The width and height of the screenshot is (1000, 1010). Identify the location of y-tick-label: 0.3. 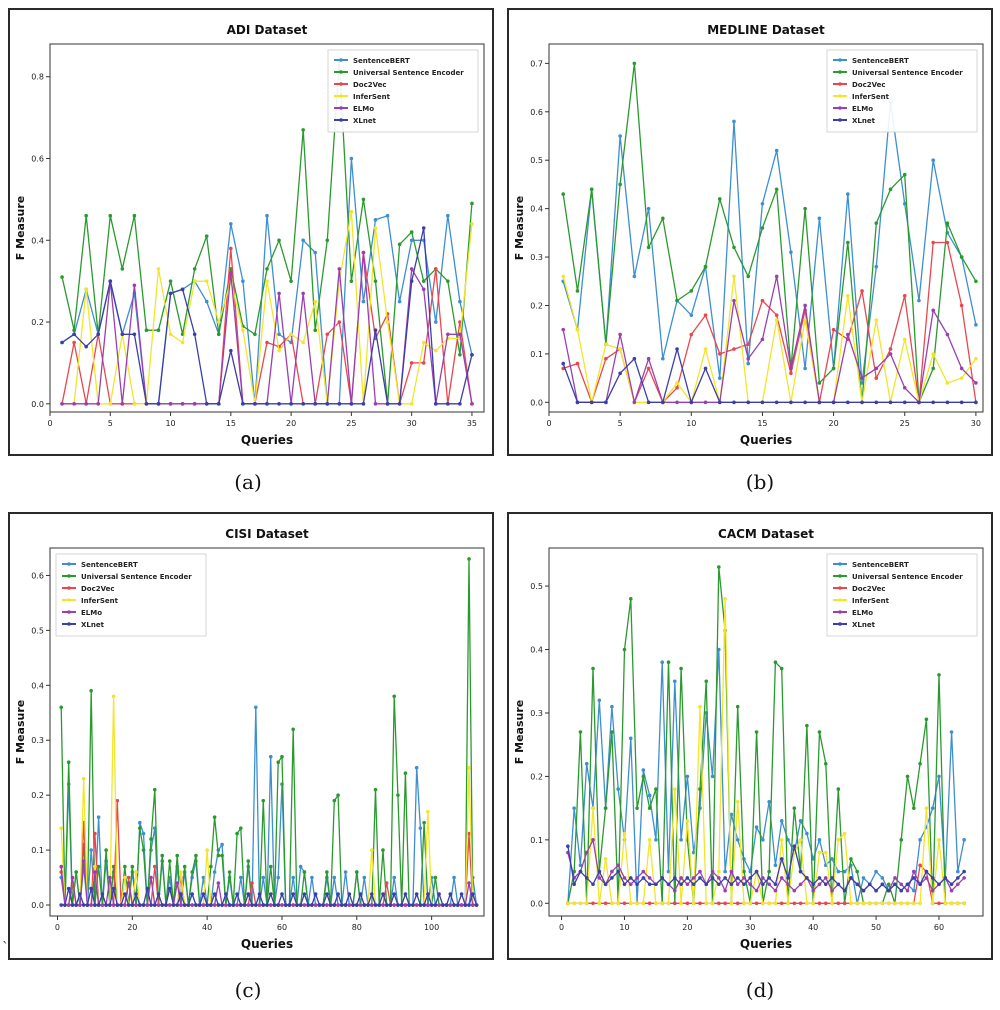
(536, 257).